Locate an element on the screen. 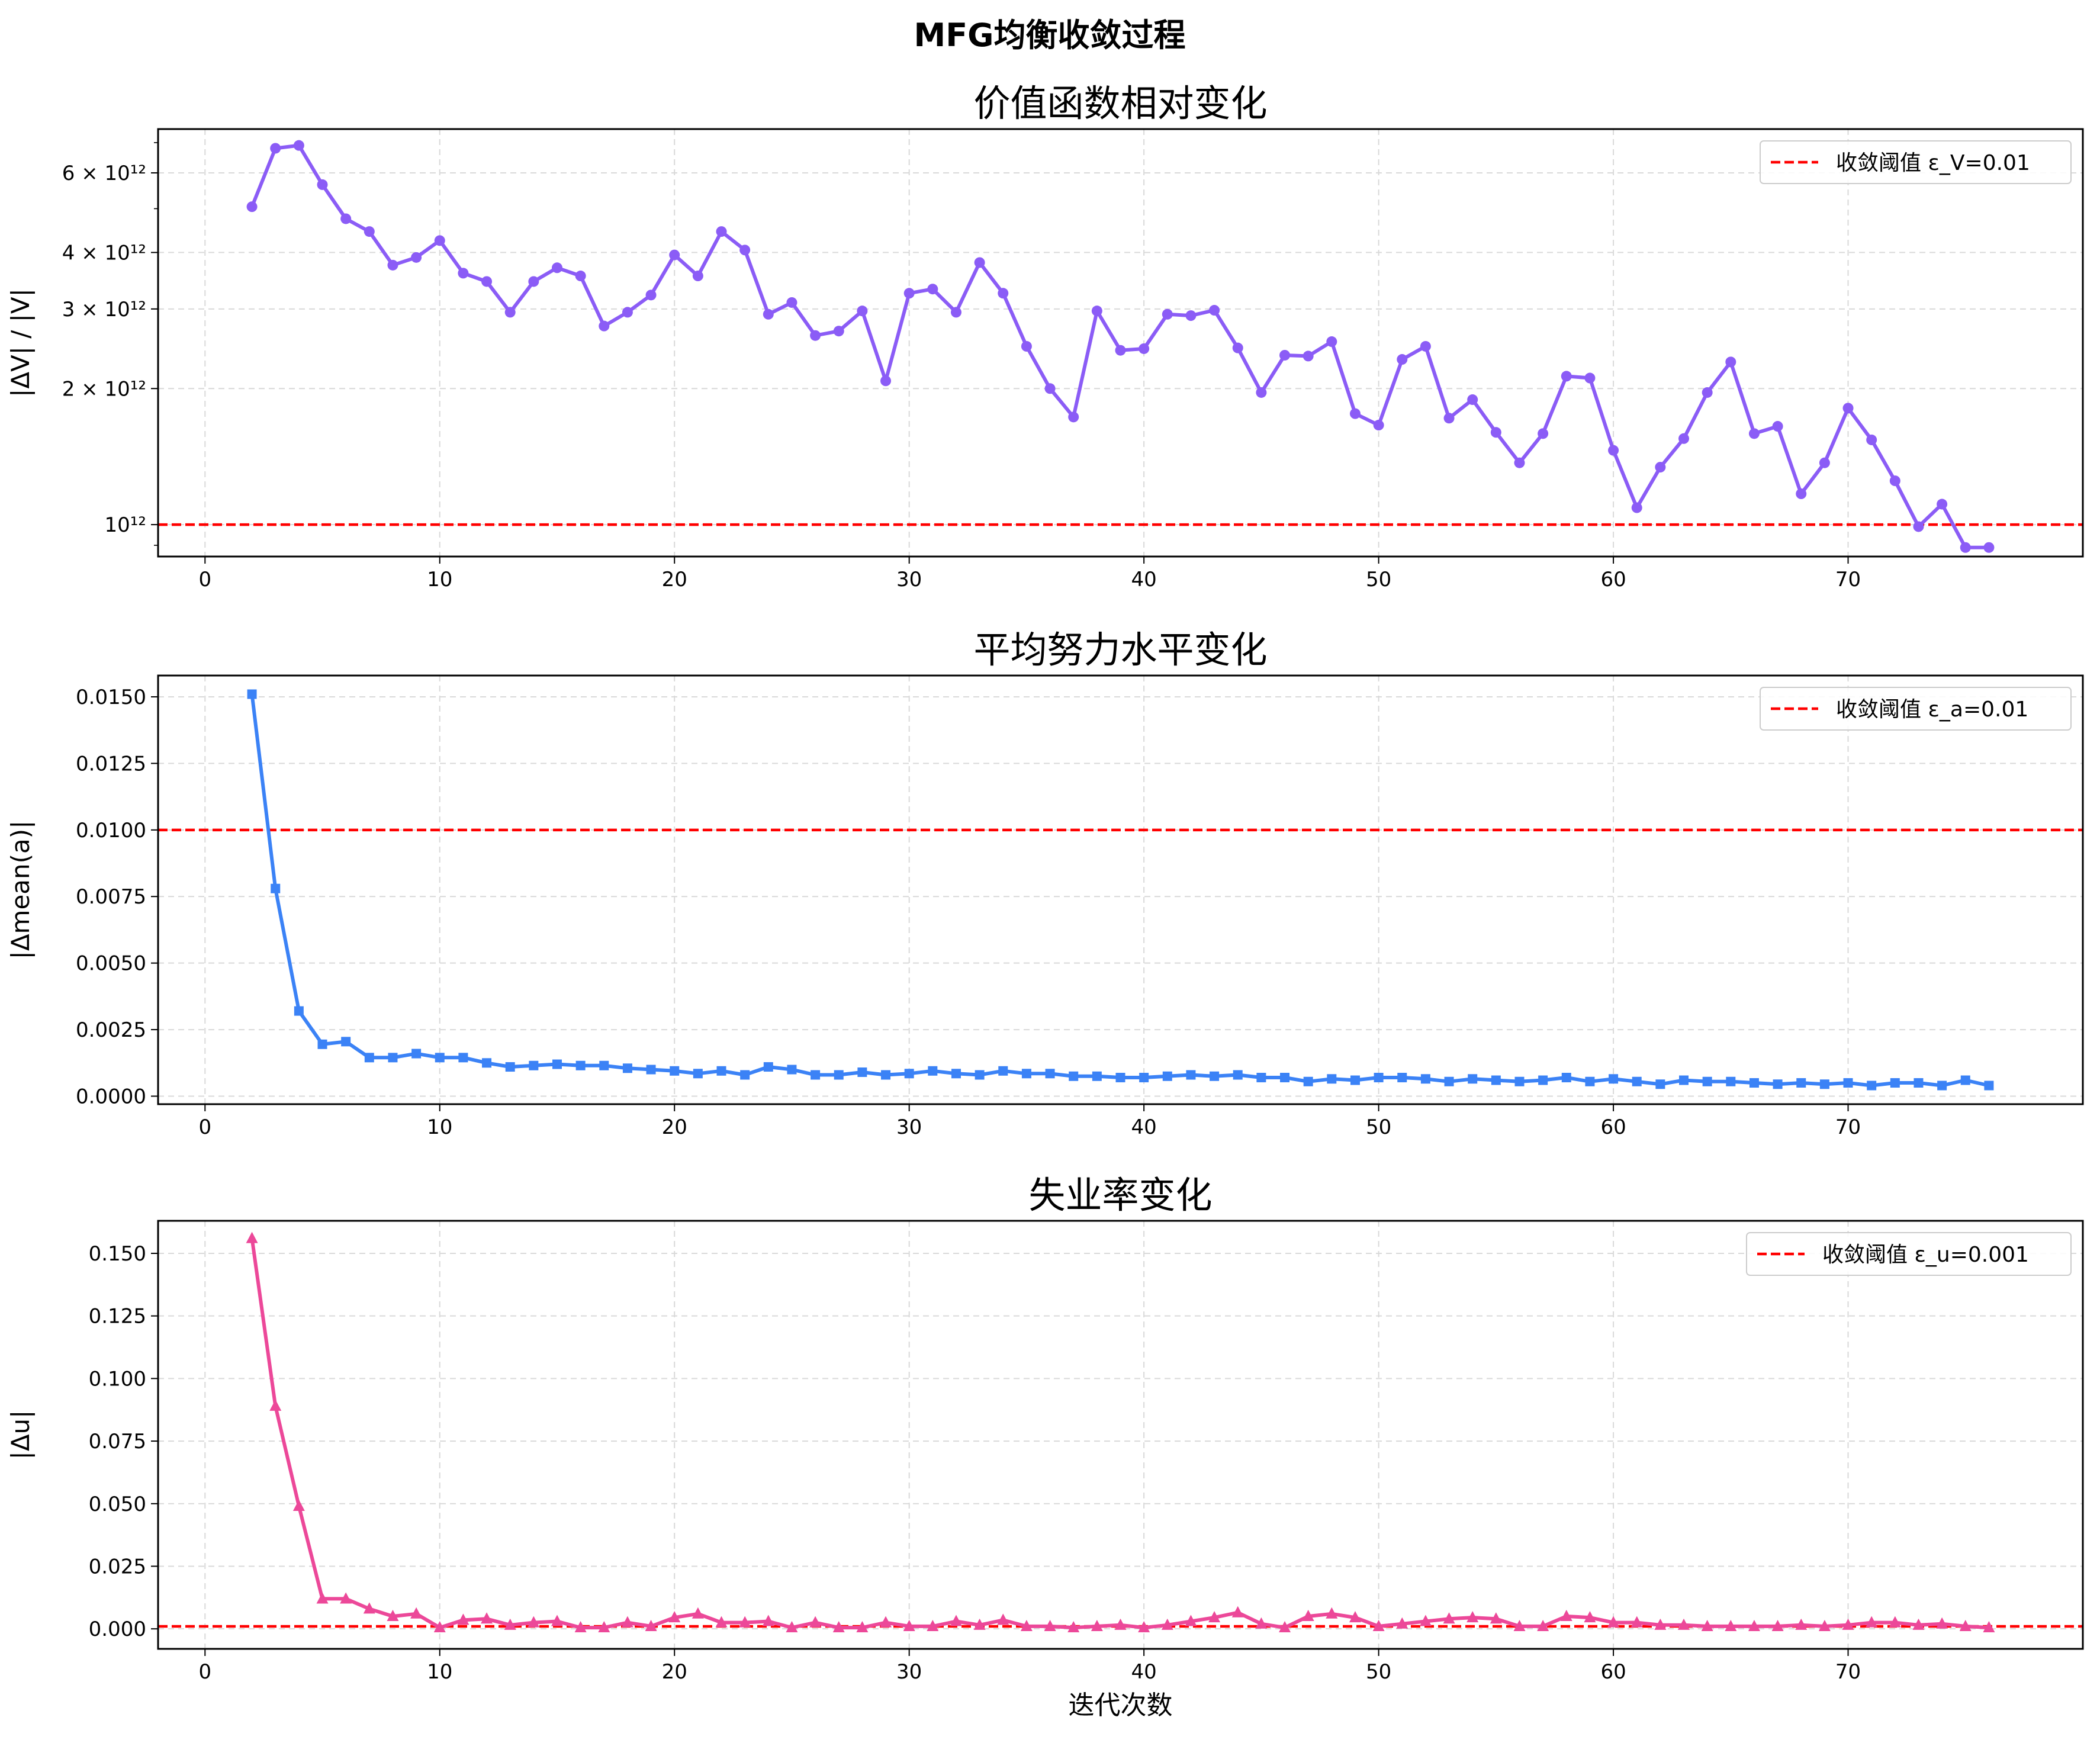 The width and height of the screenshot is (2100, 1743). value-change-ytick-label: 4 × 10¹² is located at coordinates (104, 253).